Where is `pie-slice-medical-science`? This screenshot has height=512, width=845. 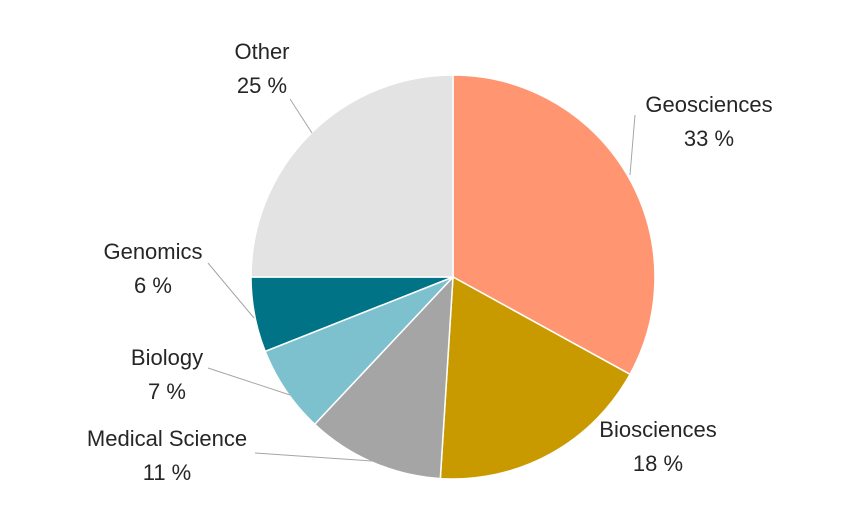
pie-slice-medical-science is located at coordinates (383, 377).